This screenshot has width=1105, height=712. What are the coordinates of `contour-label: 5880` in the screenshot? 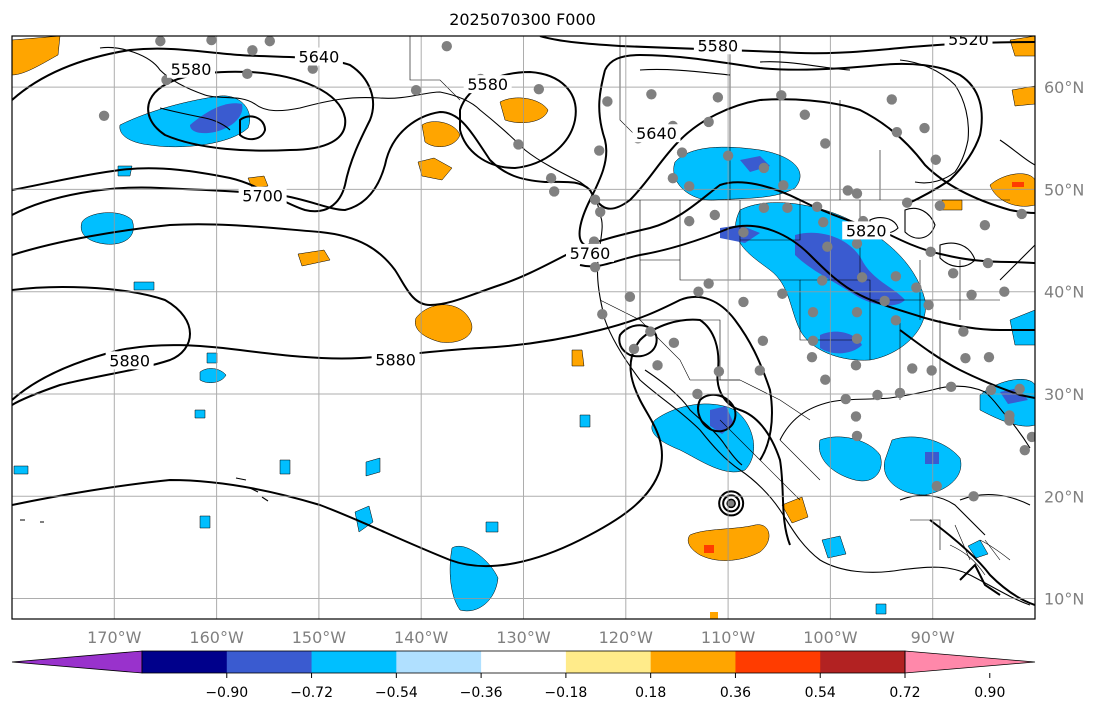 It's located at (395, 359).